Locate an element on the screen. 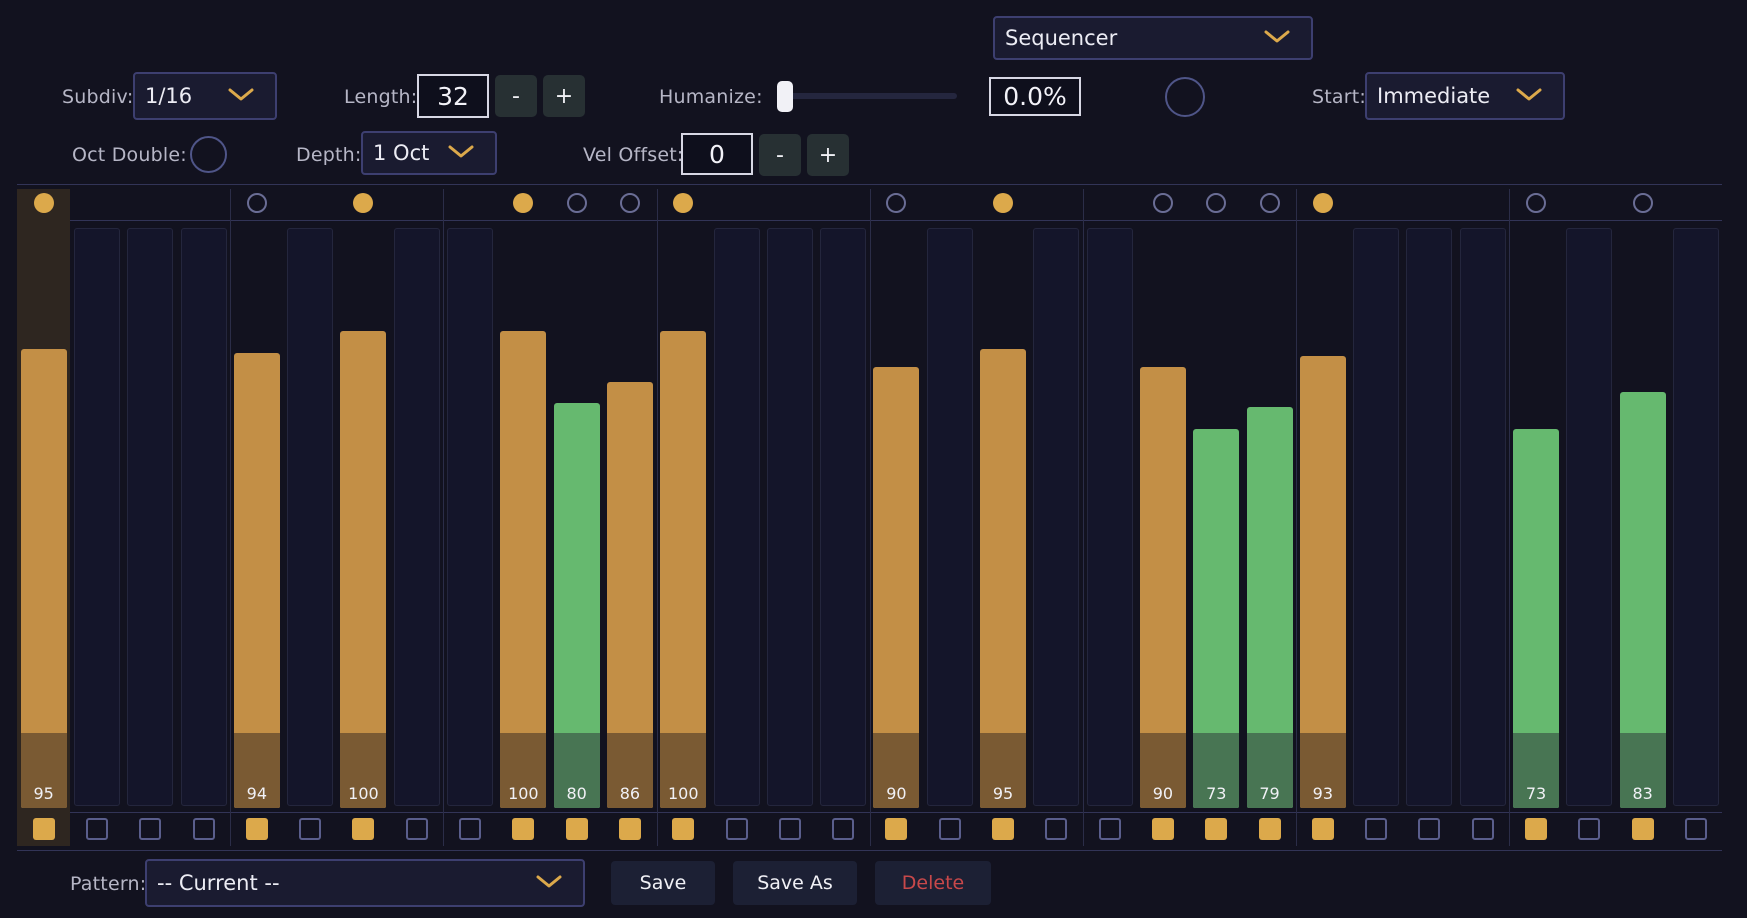  subdiv-dropdown: 1/16 is located at coordinates (205, 96).